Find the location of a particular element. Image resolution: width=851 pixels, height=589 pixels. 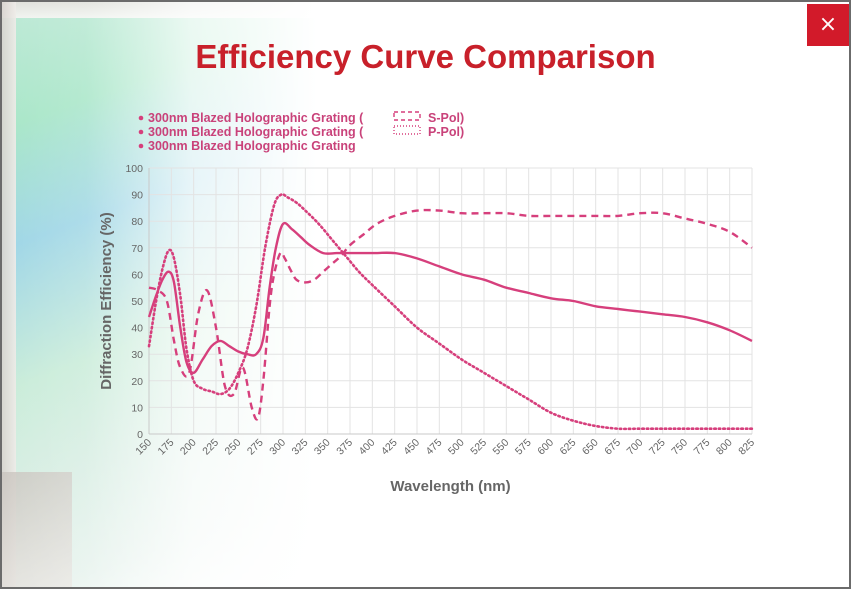

x-axis-title: Wavelength (nm) is located at coordinates (450, 486).